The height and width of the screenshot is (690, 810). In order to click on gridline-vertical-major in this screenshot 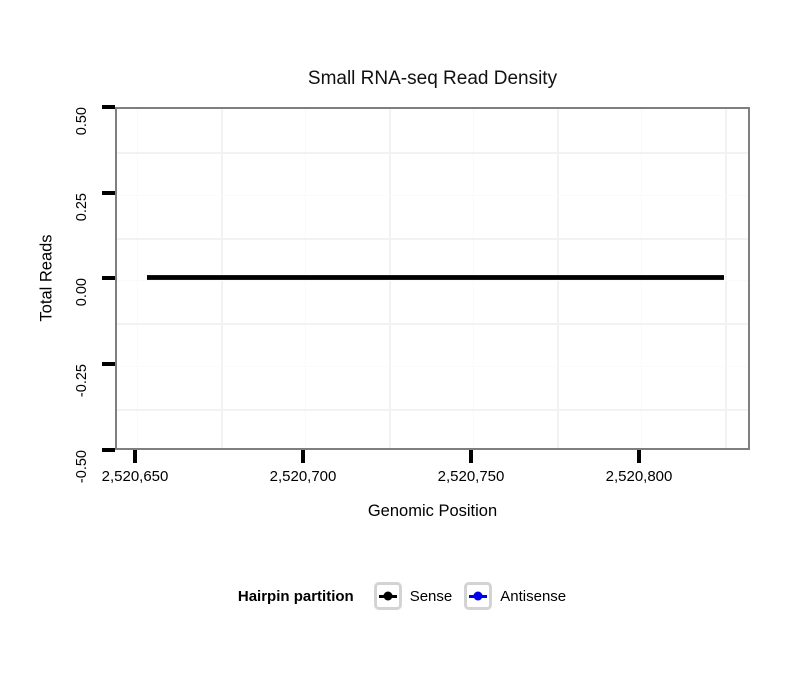, I will do `click(137, 278)`.